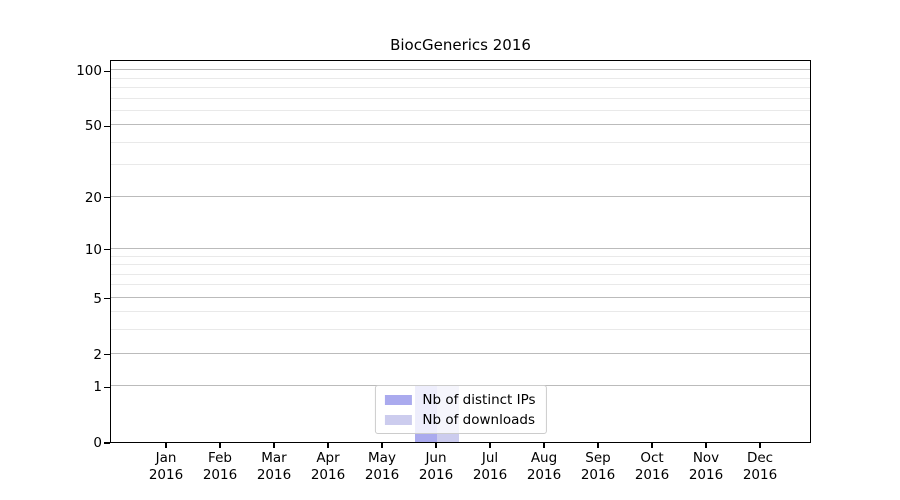 The height and width of the screenshot is (500, 900). Describe the element at coordinates (382, 458) in the screenshot. I see `x-tick-month-may: May` at that location.